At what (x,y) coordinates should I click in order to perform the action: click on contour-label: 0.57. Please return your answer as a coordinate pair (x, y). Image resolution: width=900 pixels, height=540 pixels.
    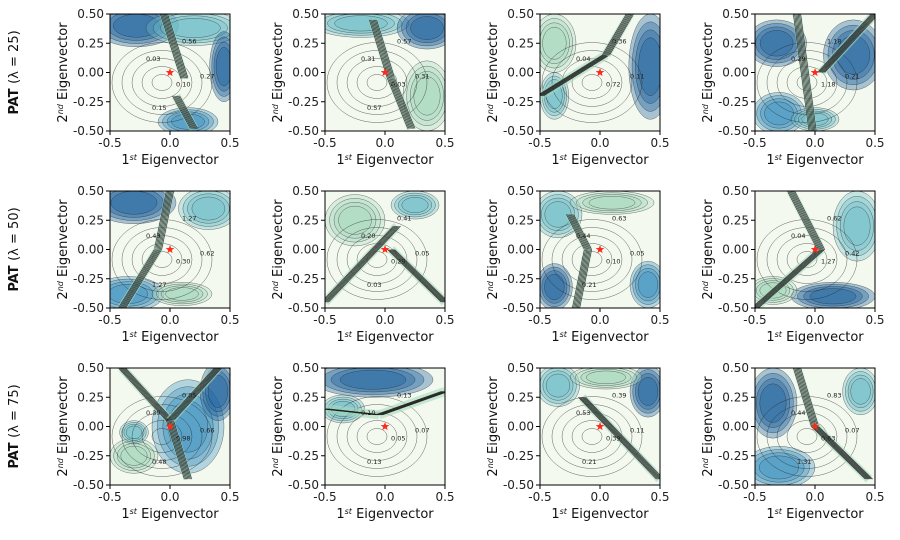
    Looking at the image, I should click on (404, 41).